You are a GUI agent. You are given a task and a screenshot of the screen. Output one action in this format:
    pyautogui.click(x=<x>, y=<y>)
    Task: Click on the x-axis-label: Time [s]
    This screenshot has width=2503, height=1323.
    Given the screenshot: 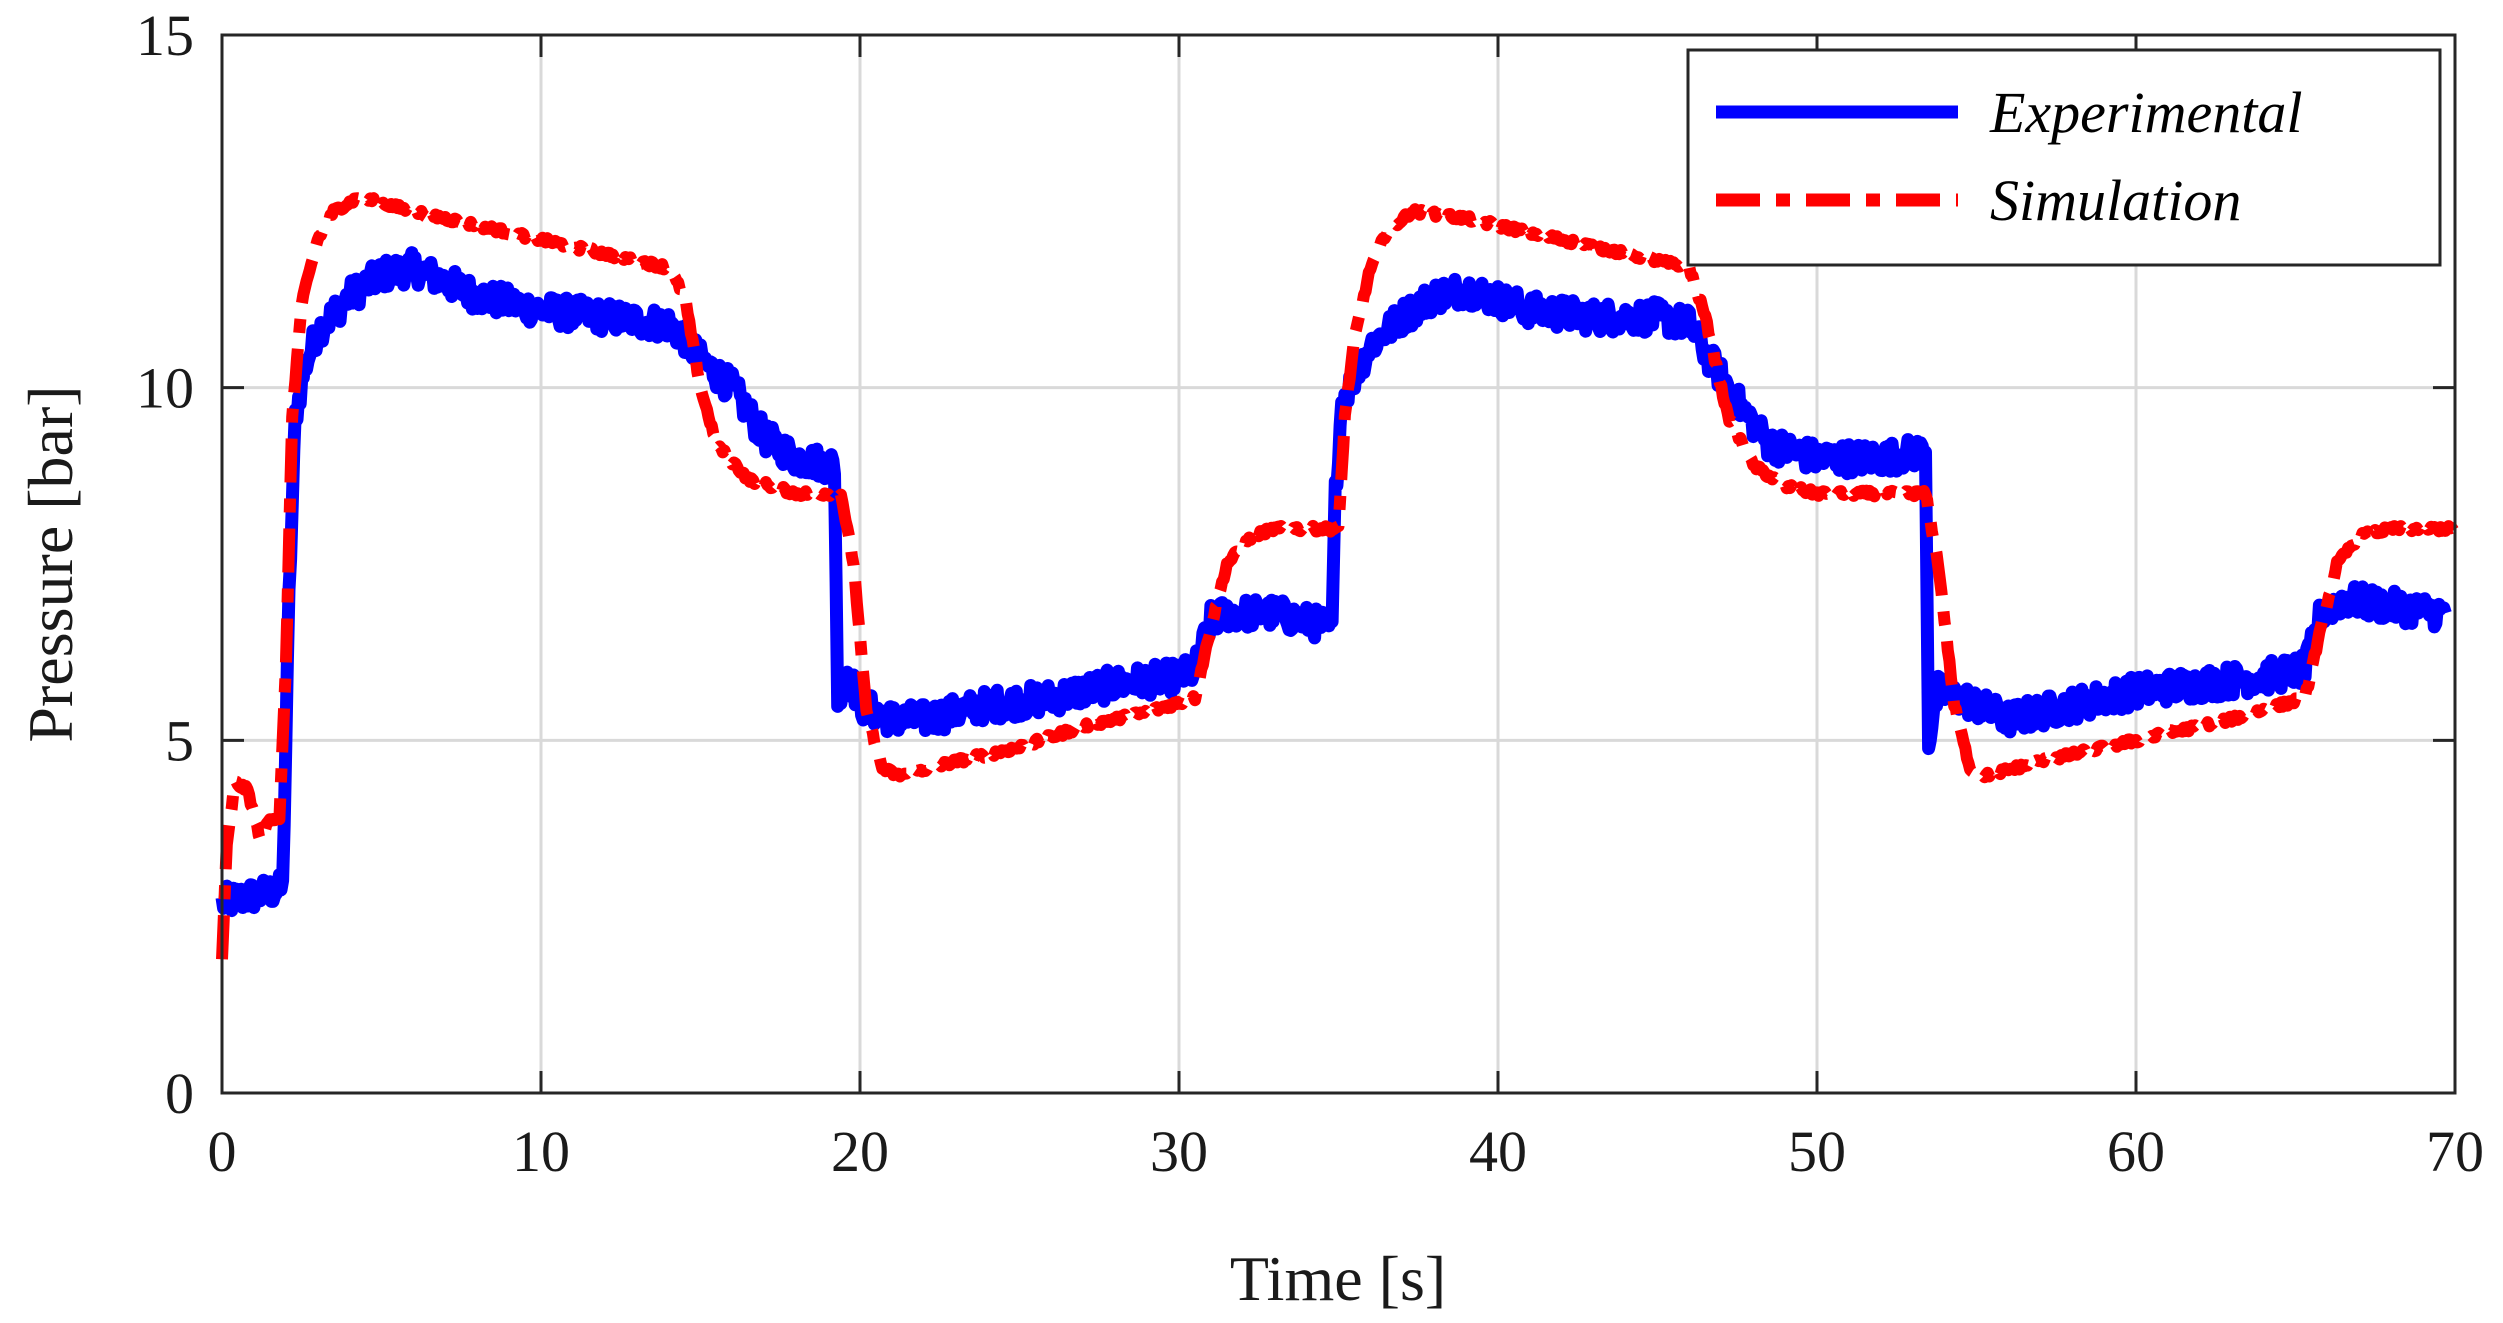 What is the action you would take?
    pyautogui.click(x=1338, y=1278)
    